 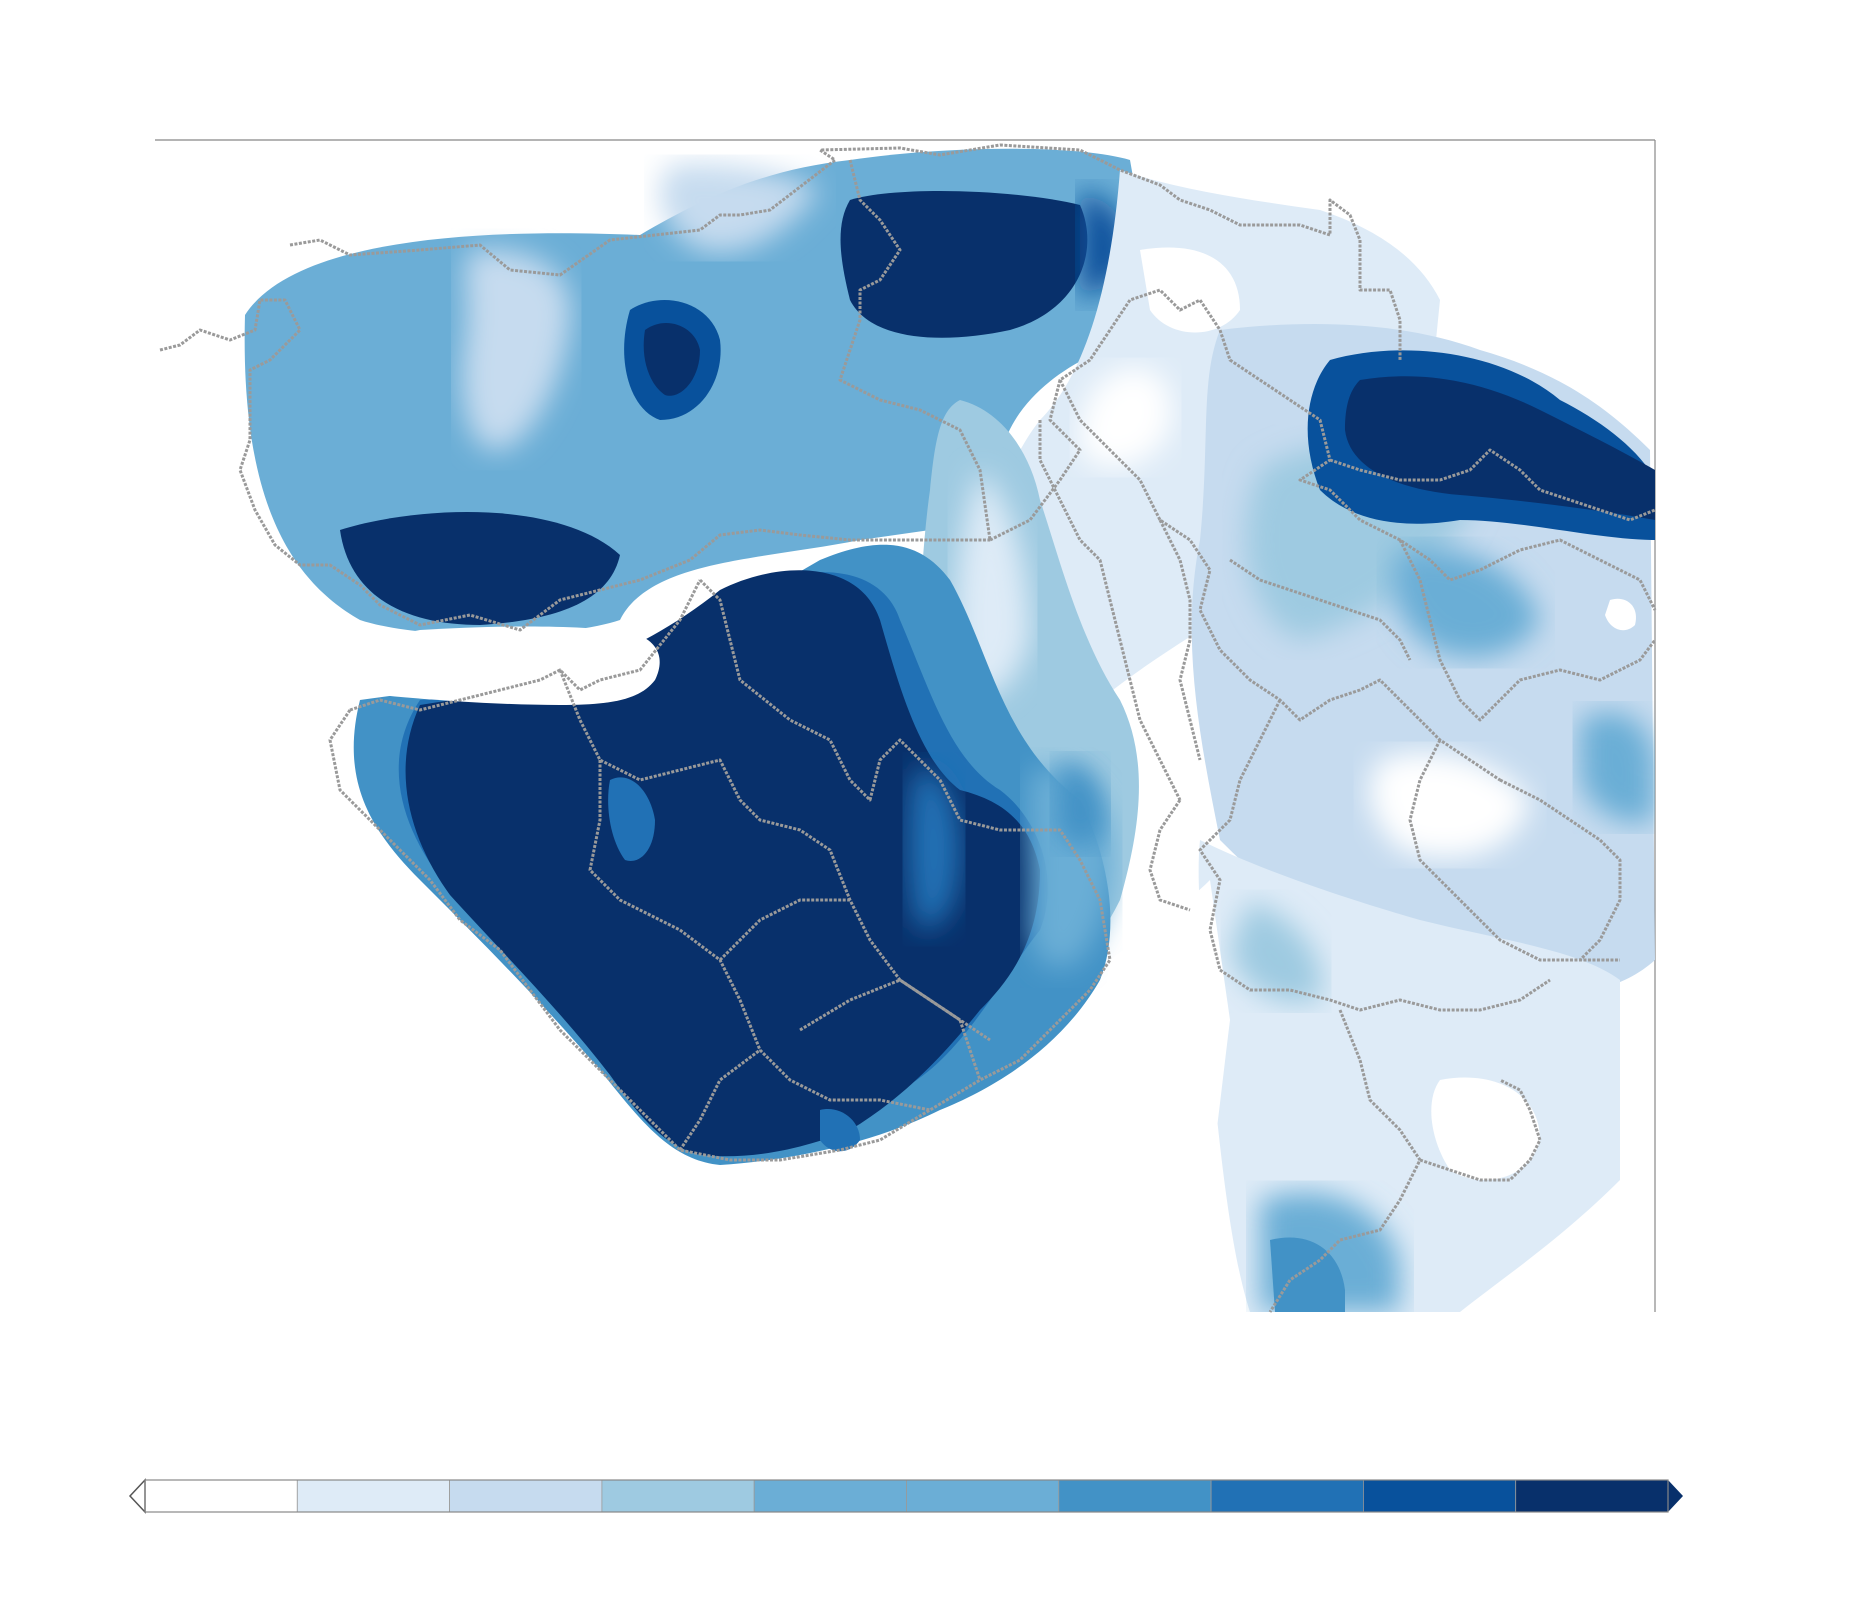 What do you see at coordinates (1675, 1496) in the screenshot?
I see `colorbar-extend-high-arrow` at bounding box center [1675, 1496].